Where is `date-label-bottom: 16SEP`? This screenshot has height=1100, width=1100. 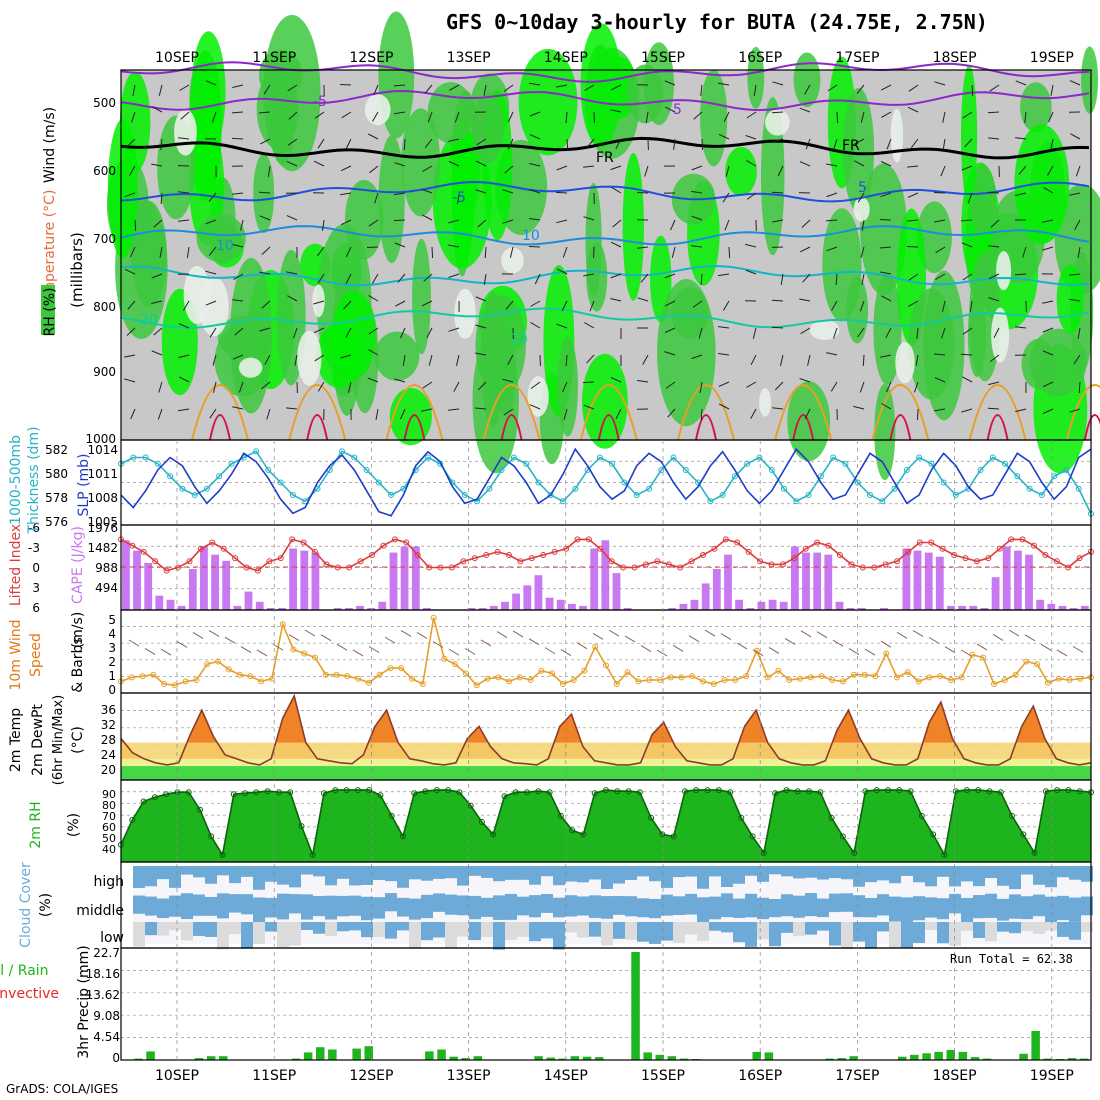 date-label-bottom: 16SEP is located at coordinates (760, 1076).